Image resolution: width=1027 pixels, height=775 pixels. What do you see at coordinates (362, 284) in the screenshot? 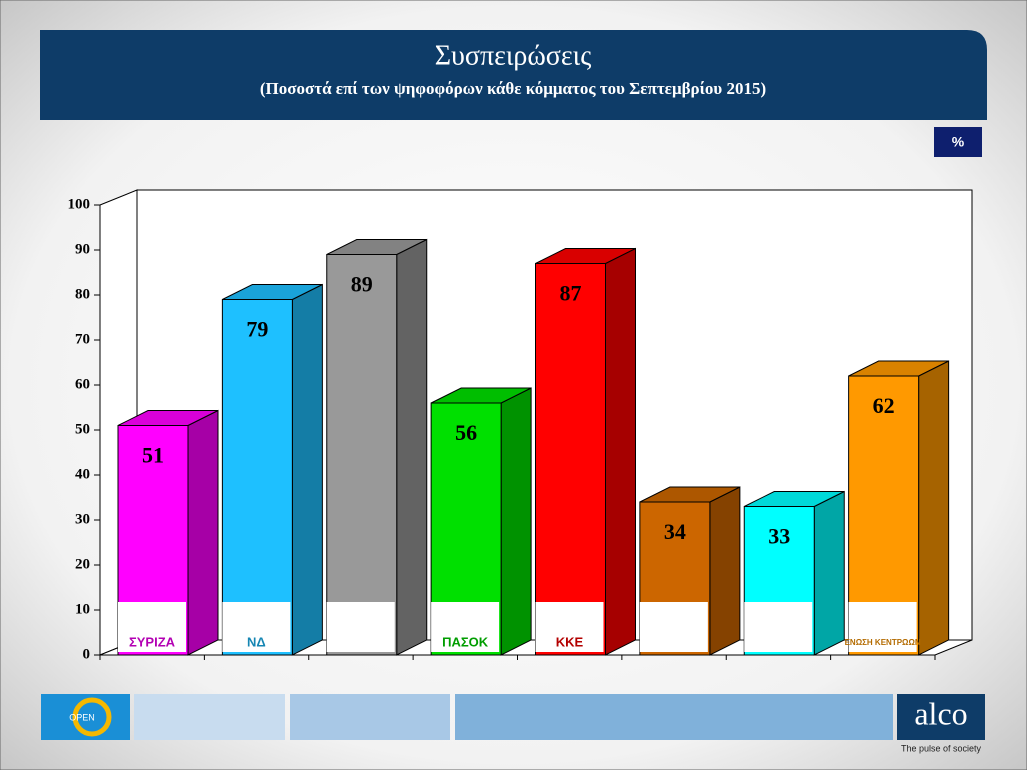
I see `value-label: 89` at bounding box center [362, 284].